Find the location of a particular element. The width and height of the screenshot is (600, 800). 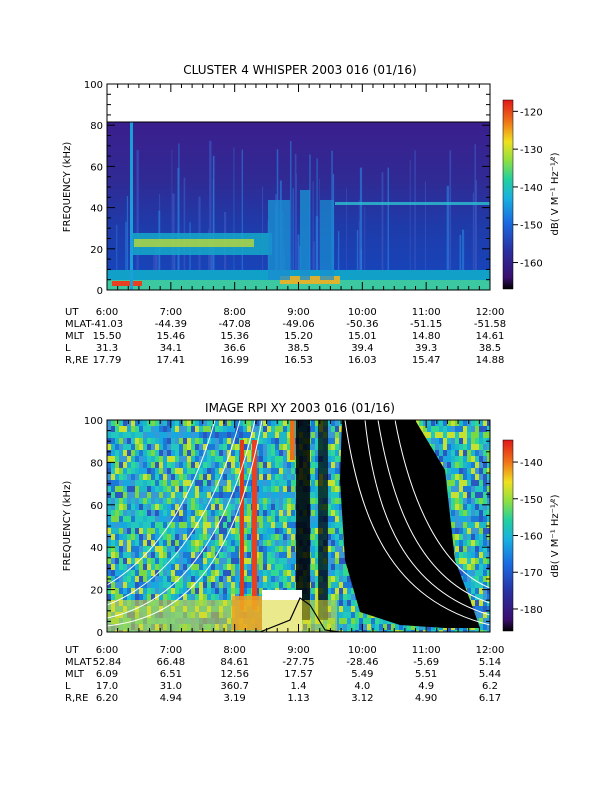

panel2-colorbar: -140-150-160-170-180 dB( V M⁻¹ Hz⁻¹⁄²) is located at coordinates (531, 535).